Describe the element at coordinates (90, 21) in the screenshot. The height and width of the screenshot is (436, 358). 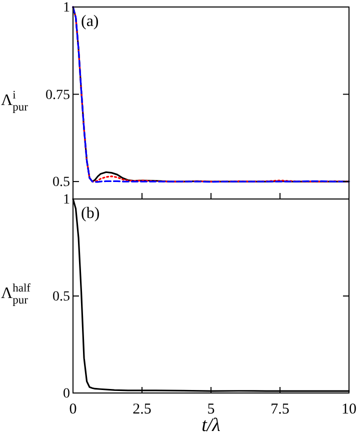
I see `annotation: (a)` at that location.